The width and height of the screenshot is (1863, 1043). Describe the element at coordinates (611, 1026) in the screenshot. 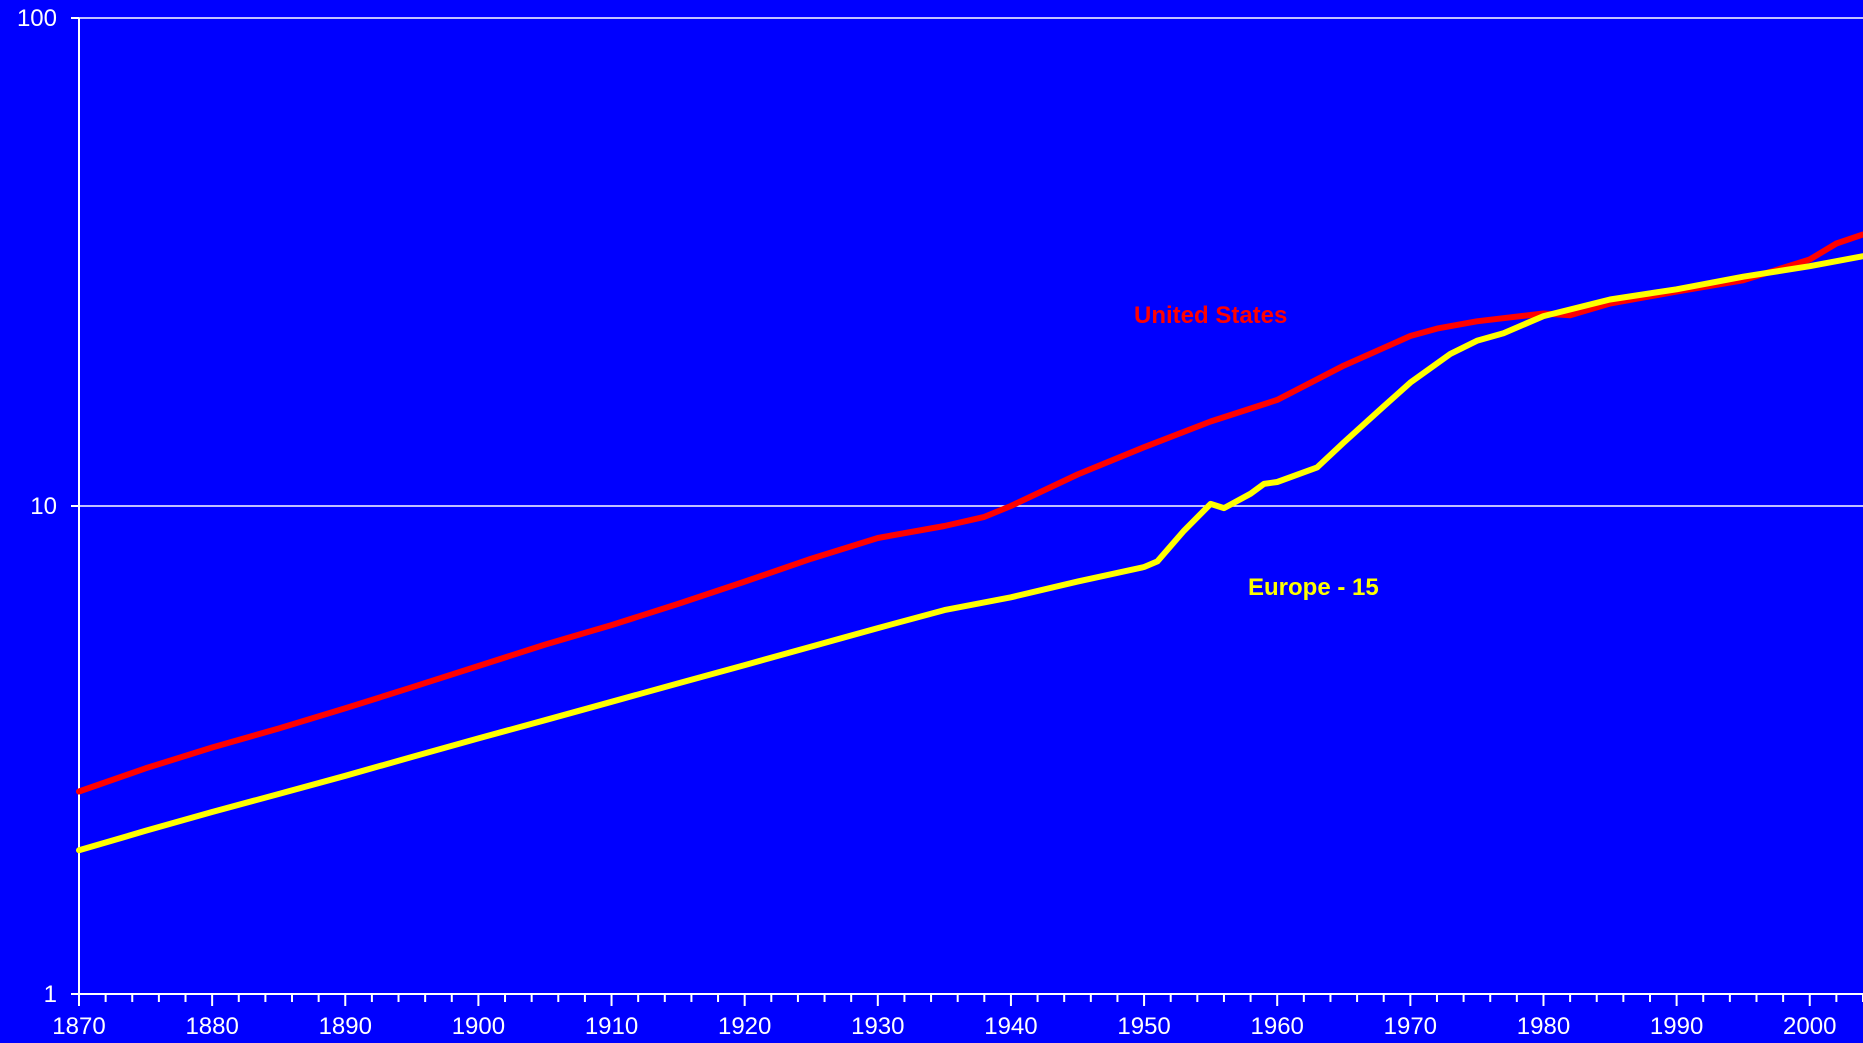

I see `x-tick-label: 1910` at that location.